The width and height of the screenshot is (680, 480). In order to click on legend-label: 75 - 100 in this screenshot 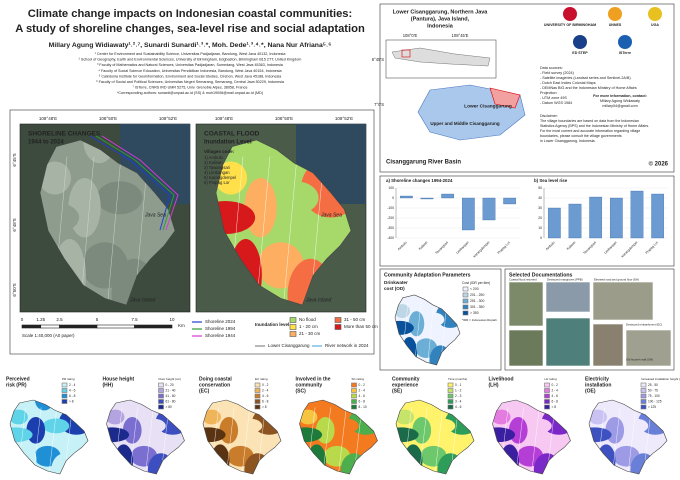, I will do `click(654, 396)`.